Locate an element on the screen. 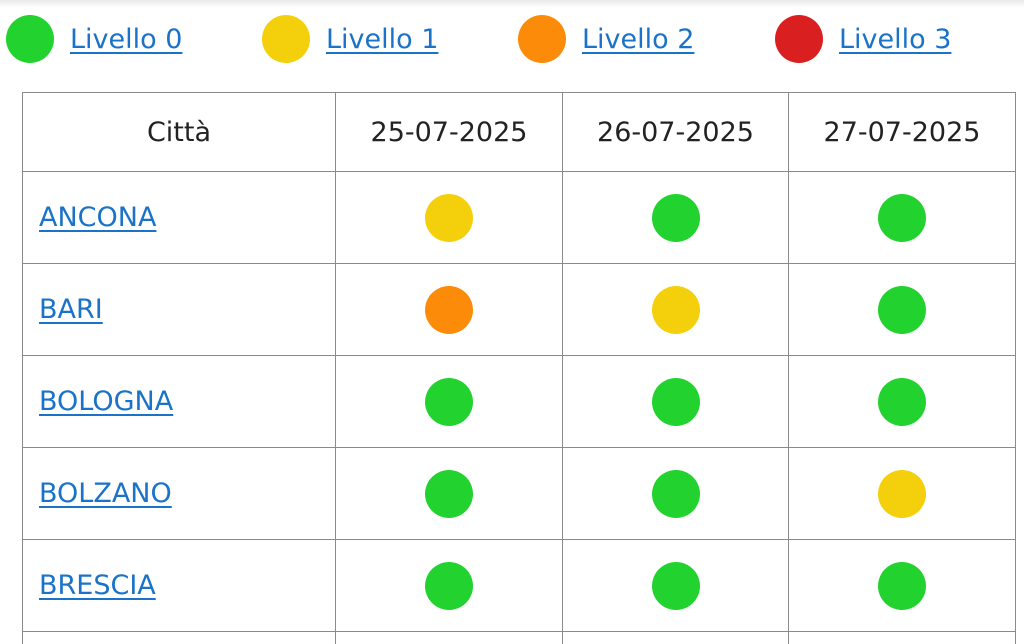 The image size is (1024, 644). header-date-3: 27-07-2025 is located at coordinates (902, 132).